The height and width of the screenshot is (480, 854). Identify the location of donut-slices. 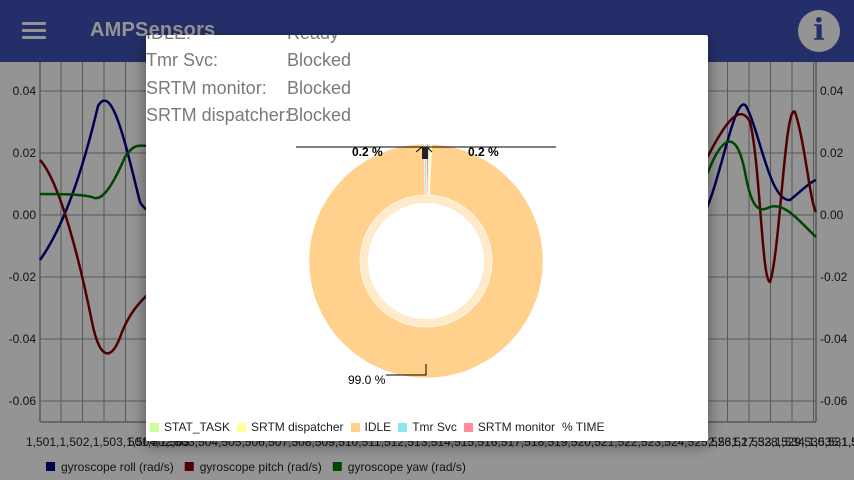
(426, 261).